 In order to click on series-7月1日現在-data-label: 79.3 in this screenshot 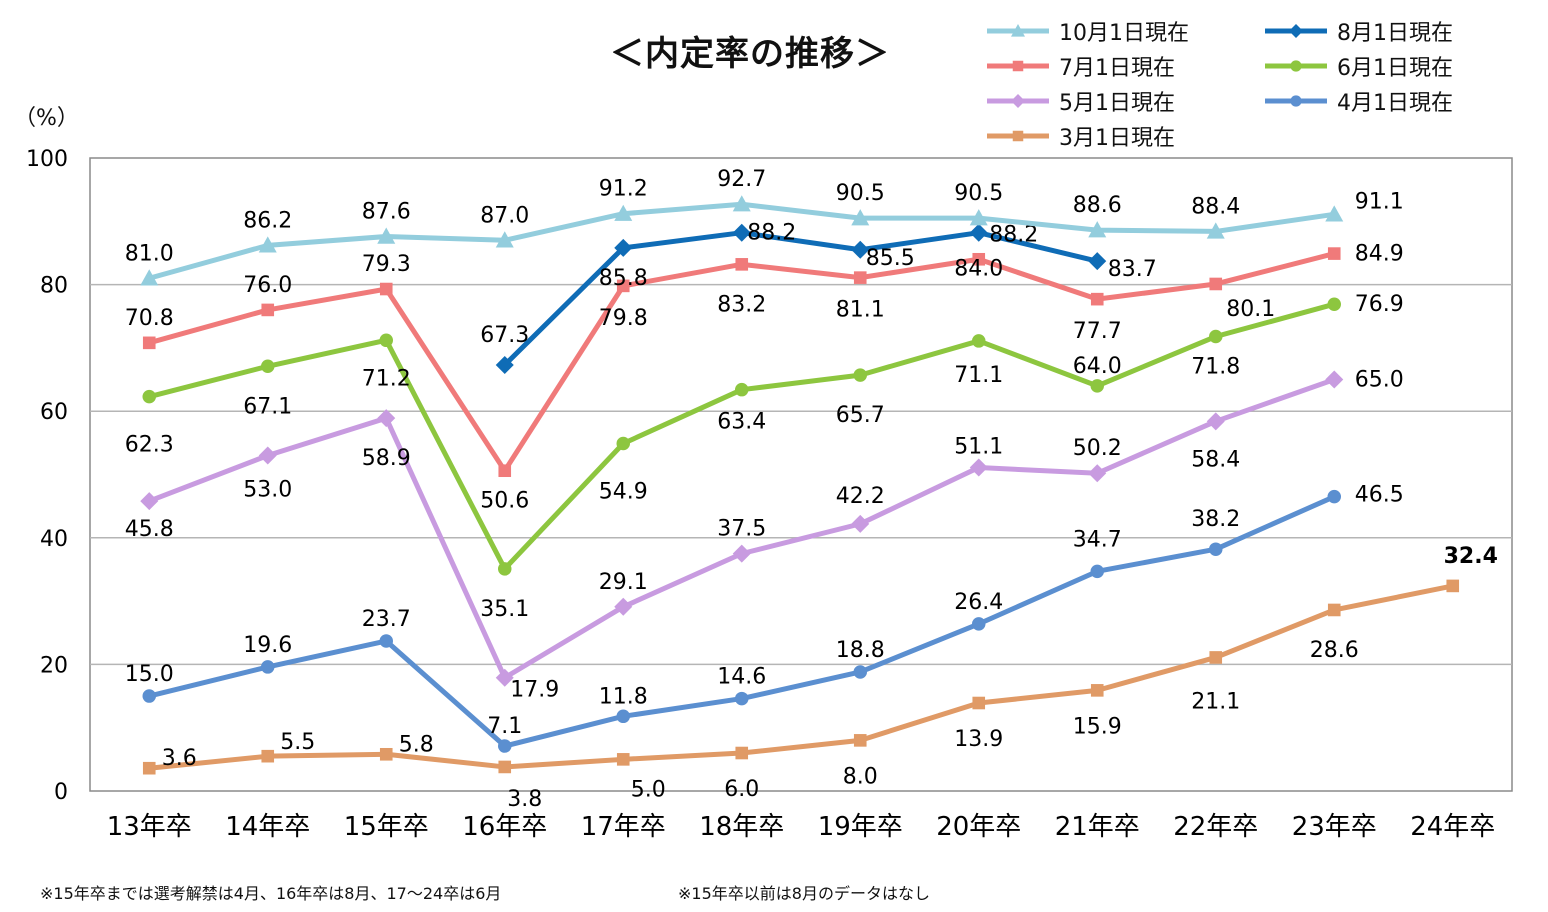, I will do `click(386, 264)`.